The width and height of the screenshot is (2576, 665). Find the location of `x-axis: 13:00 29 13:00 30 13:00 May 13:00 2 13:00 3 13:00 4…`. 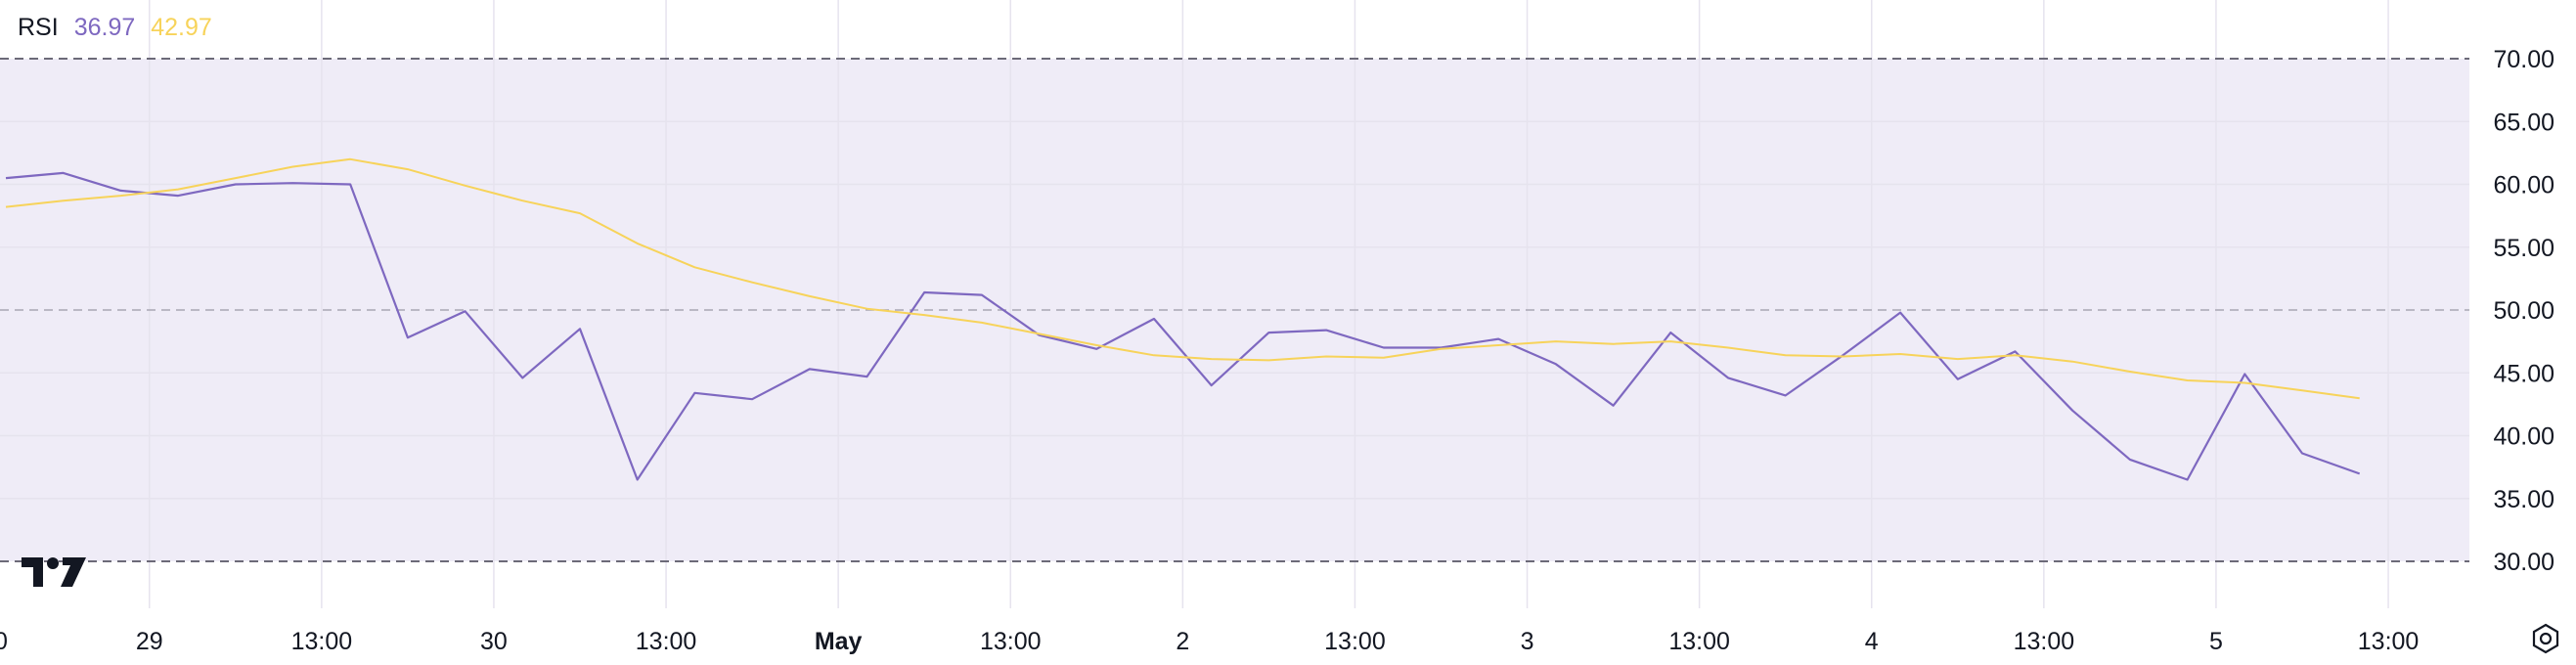

x-axis: 13:00 29 13:00 30 13:00 May 13:00 2 13:00 3 13:00 4… is located at coordinates (1210, 641).